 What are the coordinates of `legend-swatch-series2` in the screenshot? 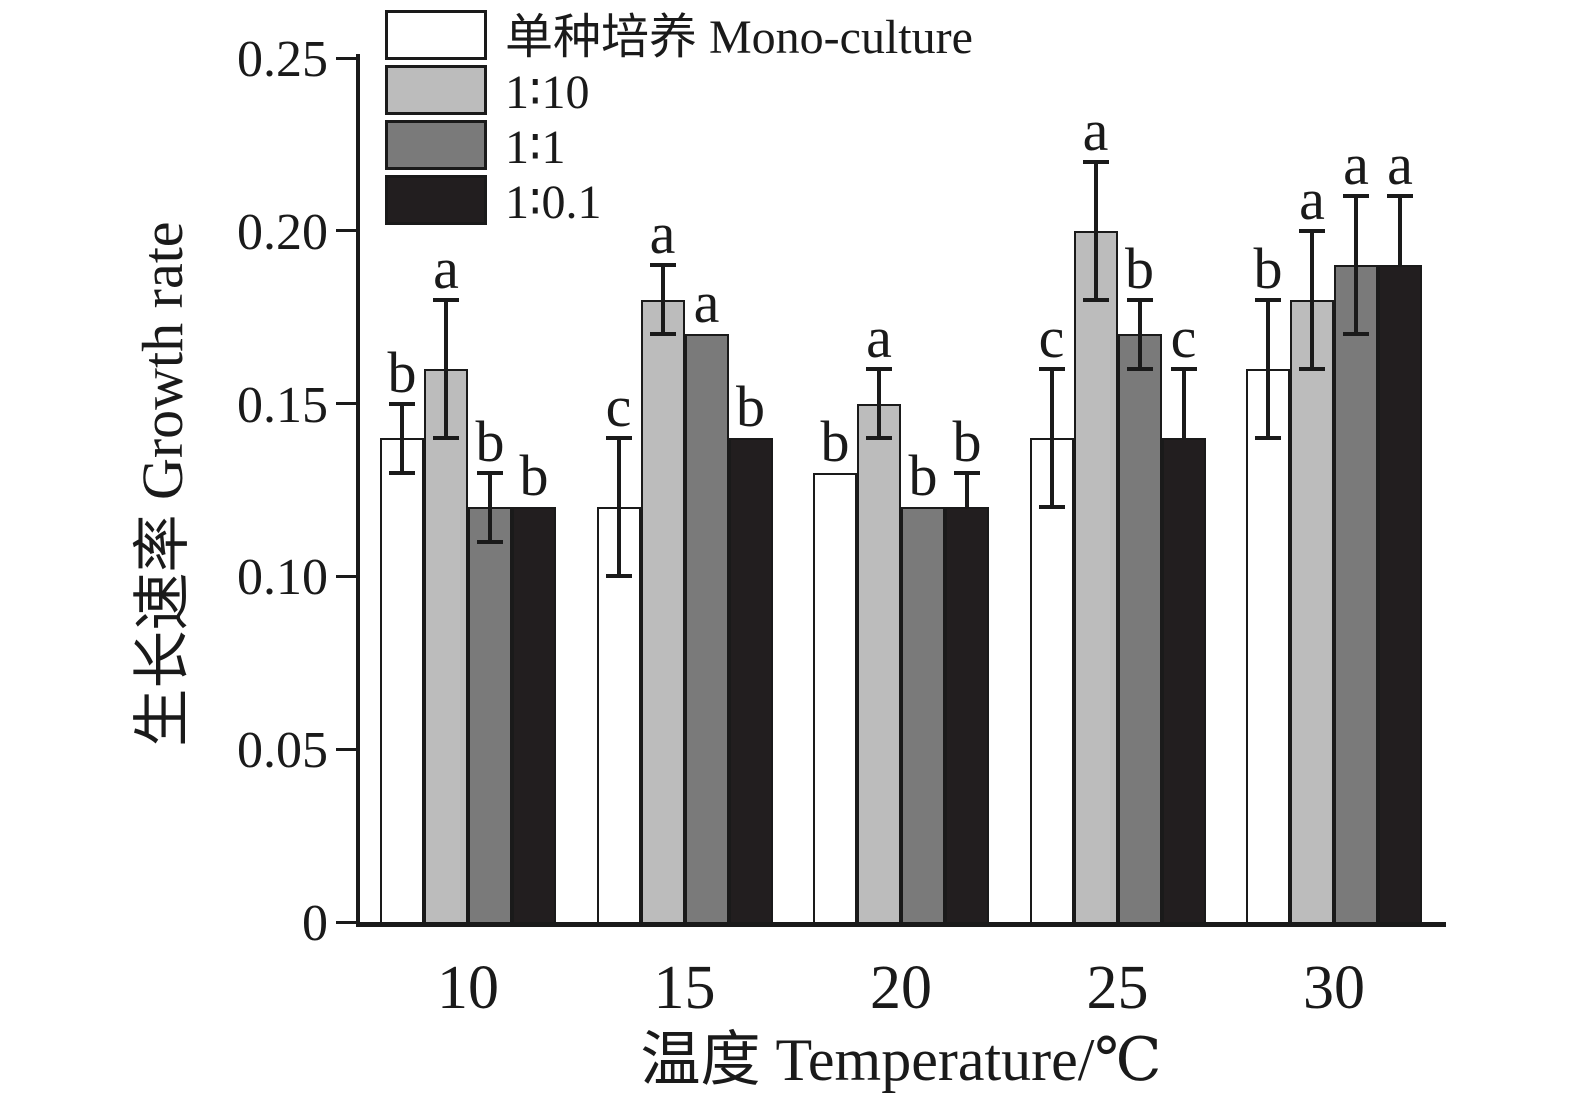 It's located at (436, 90).